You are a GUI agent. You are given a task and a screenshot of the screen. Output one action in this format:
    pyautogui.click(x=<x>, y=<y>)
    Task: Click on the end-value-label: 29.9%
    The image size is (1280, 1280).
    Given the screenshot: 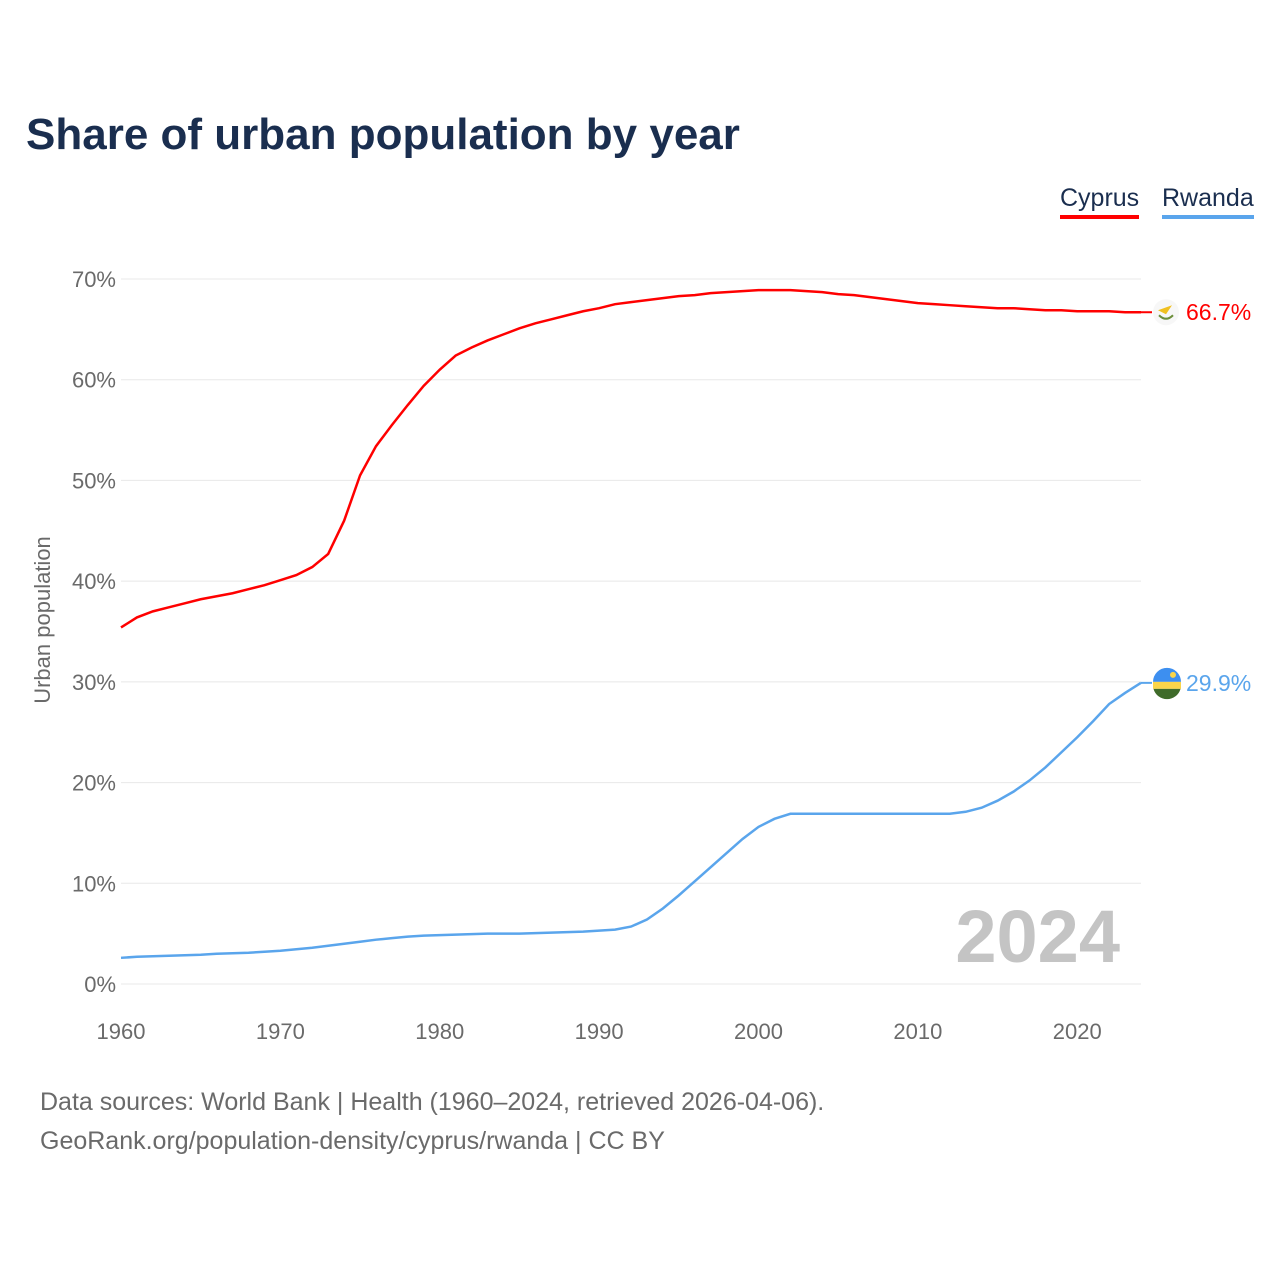 What is the action you would take?
    pyautogui.click(x=1218, y=683)
    